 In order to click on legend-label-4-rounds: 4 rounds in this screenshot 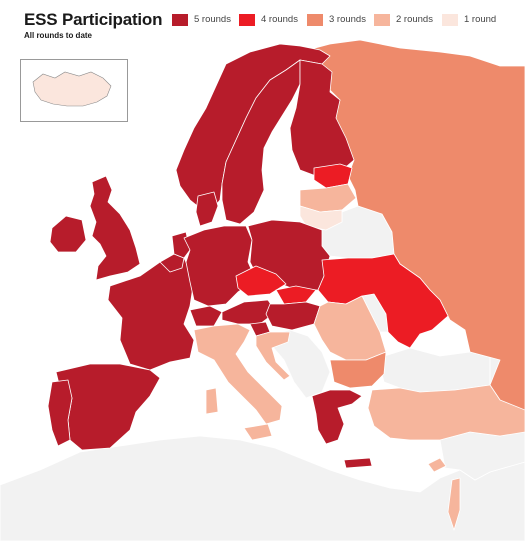, I will do `click(279, 19)`.